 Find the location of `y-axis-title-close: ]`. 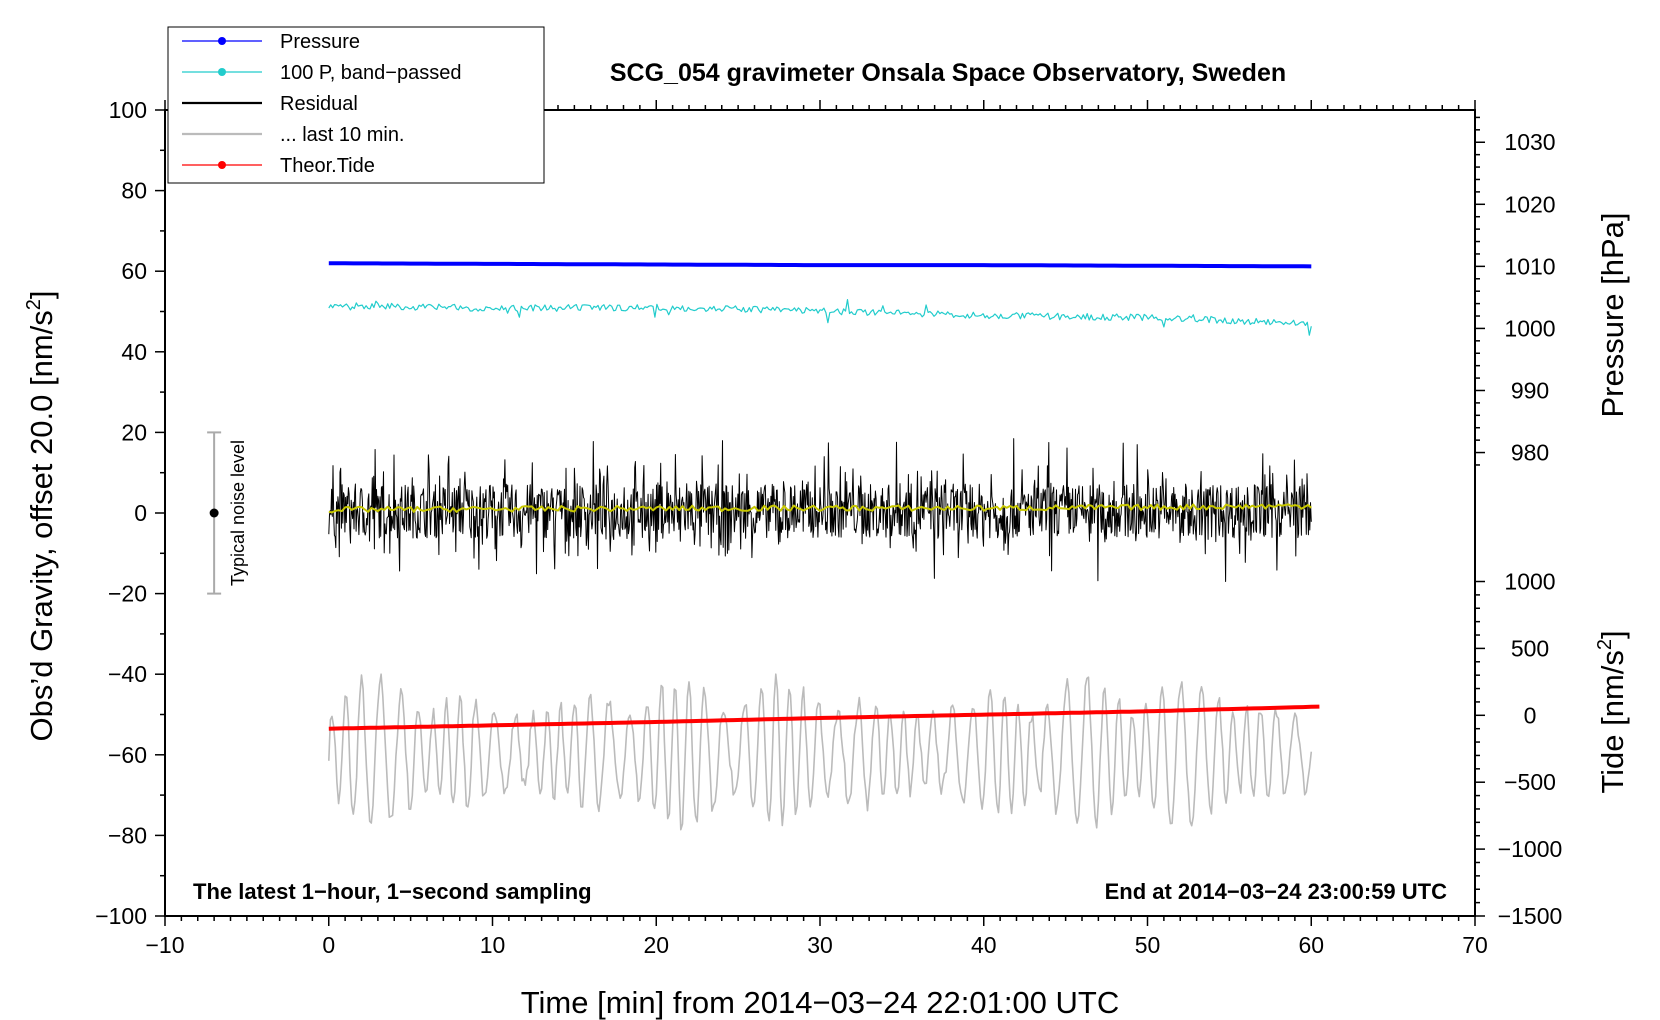

y-axis-title-close: ] is located at coordinates (41, 294).